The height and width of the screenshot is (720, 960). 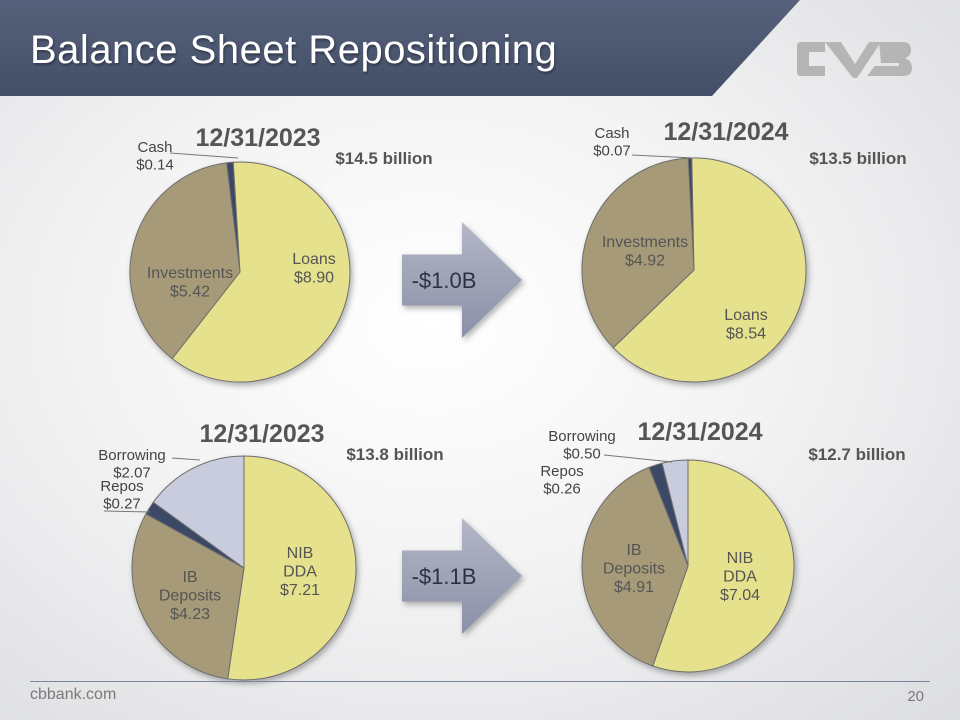 I want to click on slice-label-line: $0.50, so click(x=582, y=453).